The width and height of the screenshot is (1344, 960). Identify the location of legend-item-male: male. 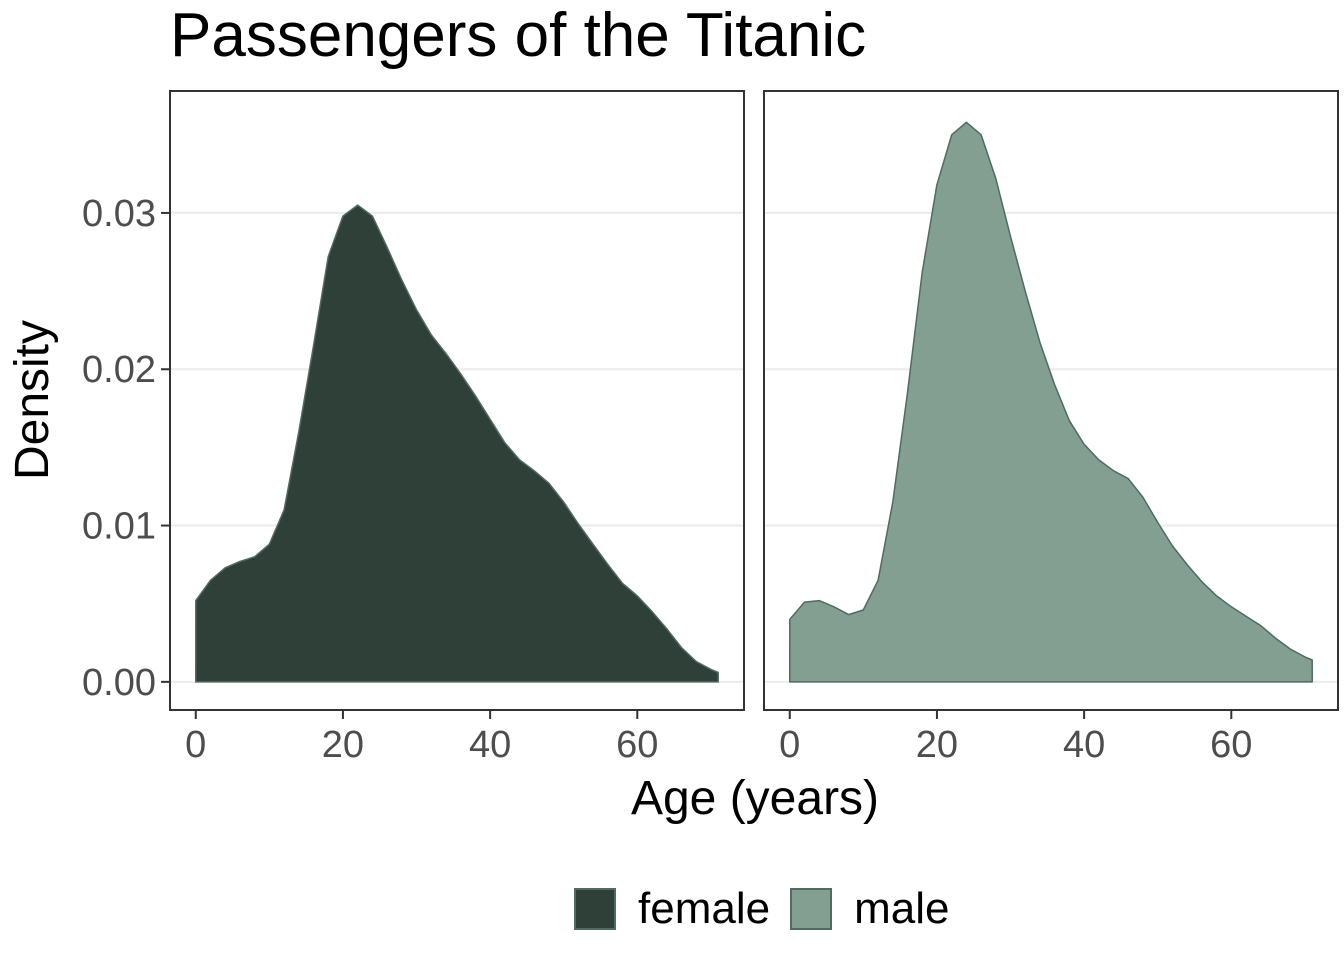
(869, 909).